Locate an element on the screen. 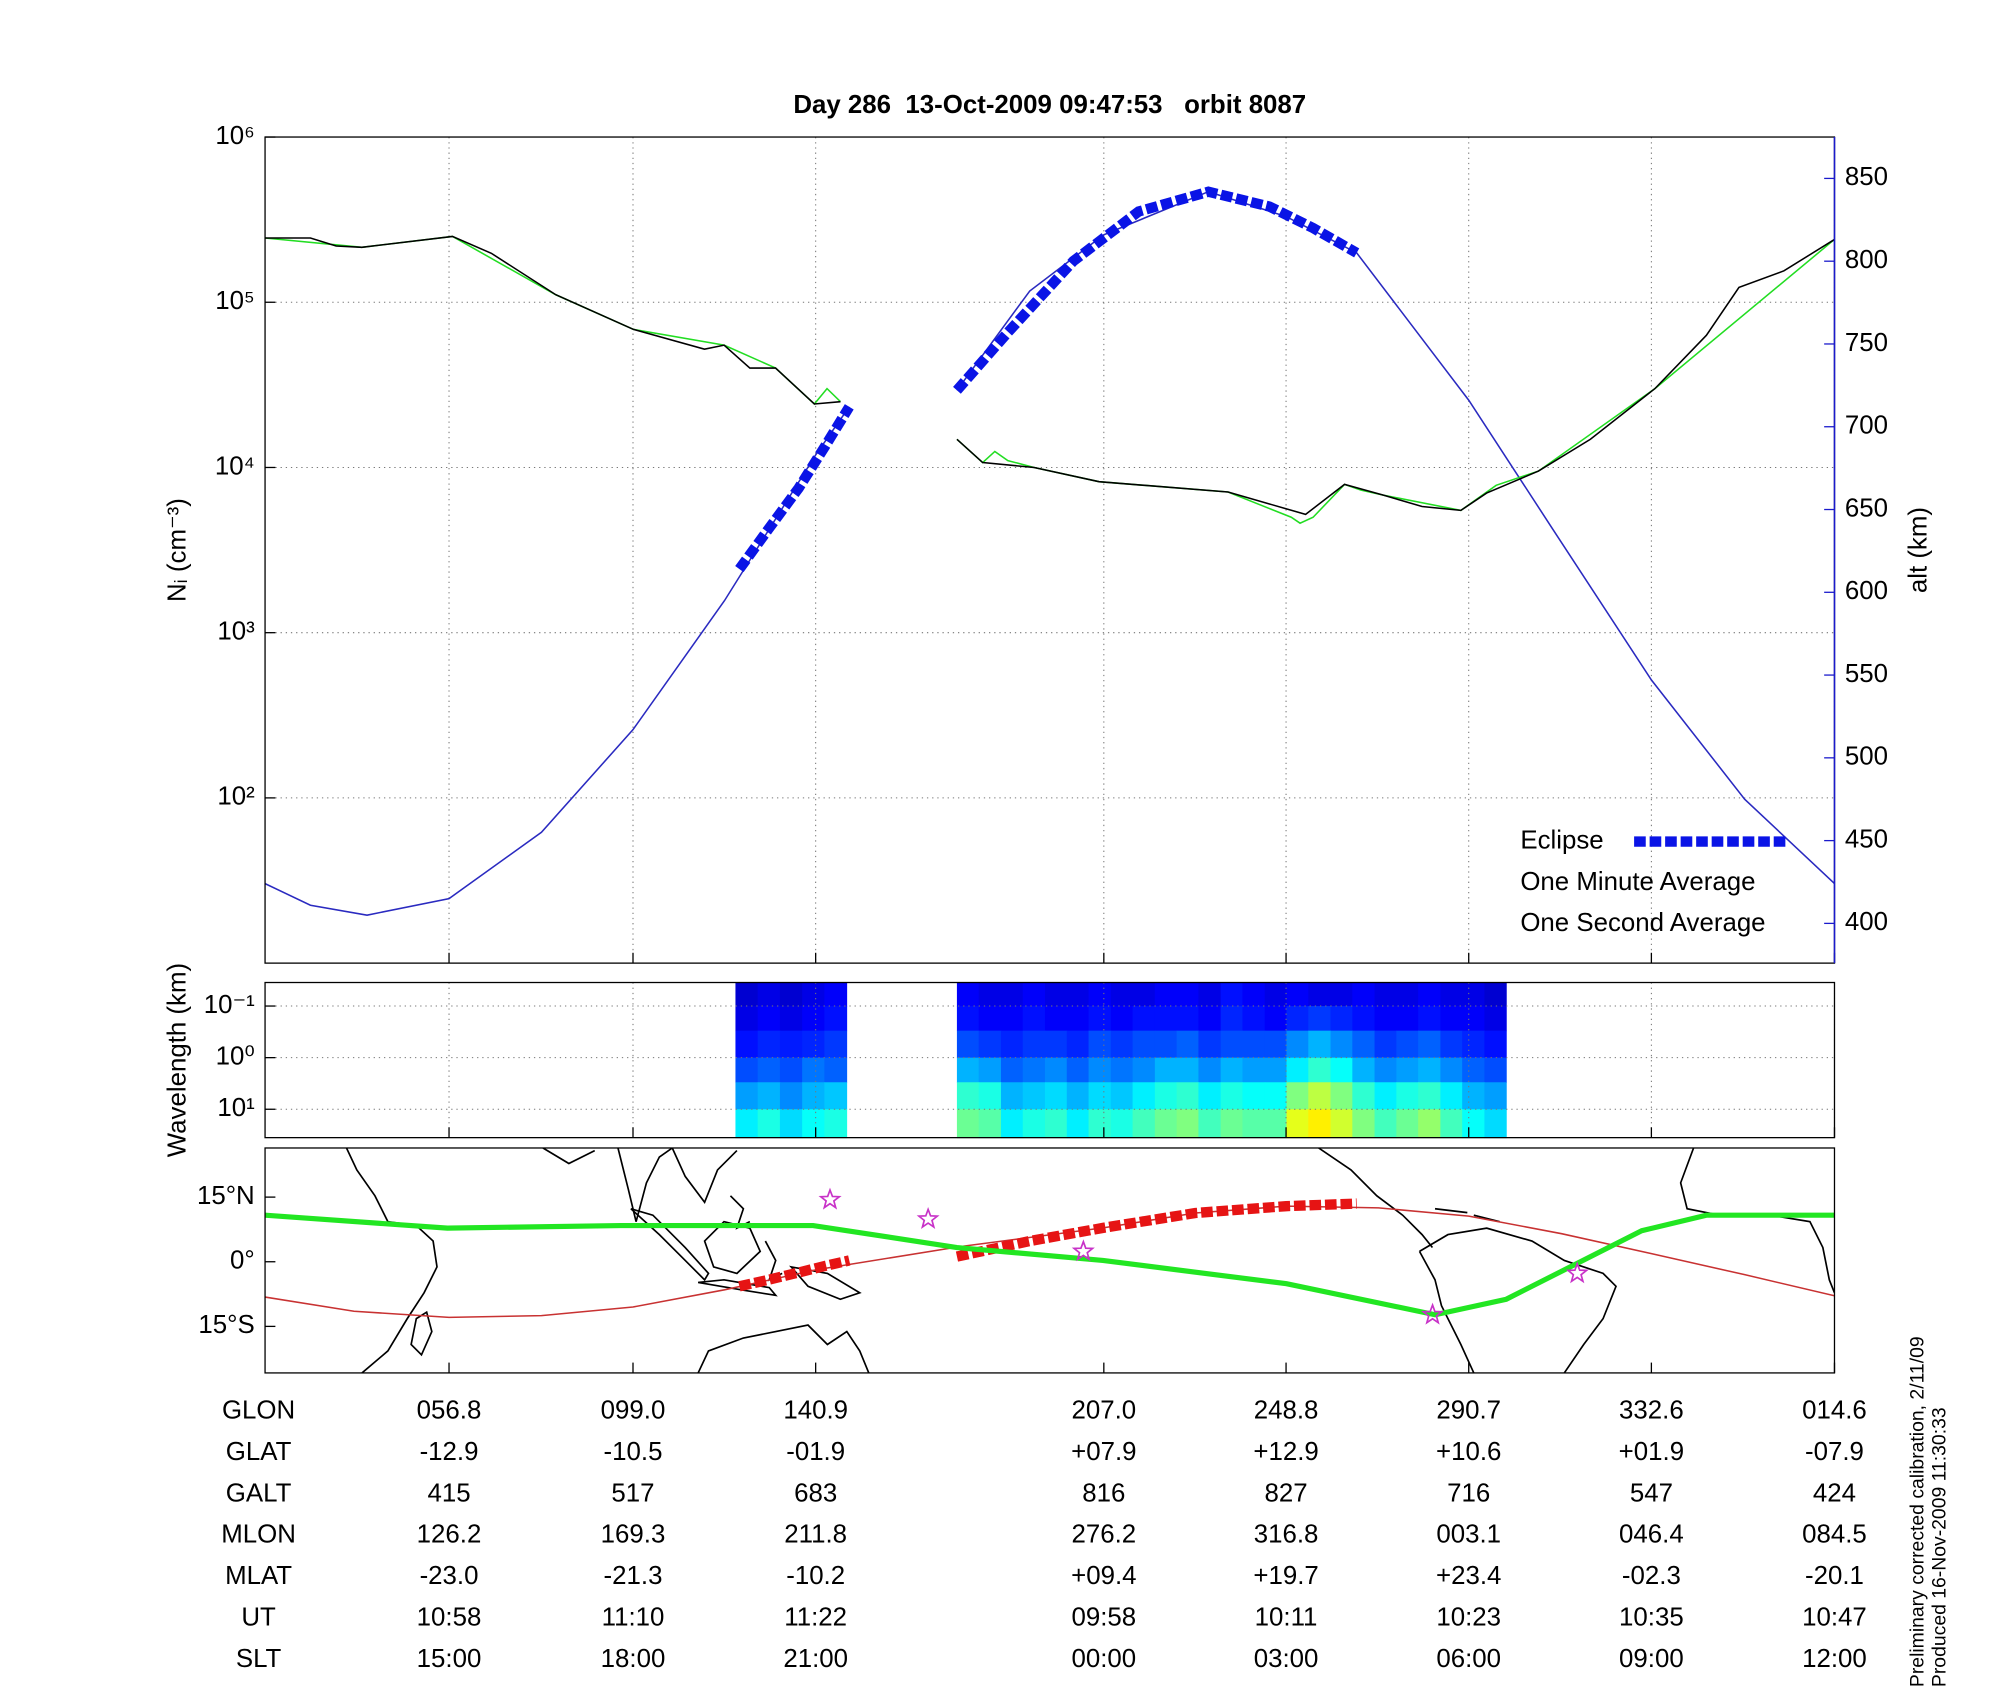 The width and height of the screenshot is (2000, 1700). y2-tick-label: 550 is located at coordinates (1866, 674).